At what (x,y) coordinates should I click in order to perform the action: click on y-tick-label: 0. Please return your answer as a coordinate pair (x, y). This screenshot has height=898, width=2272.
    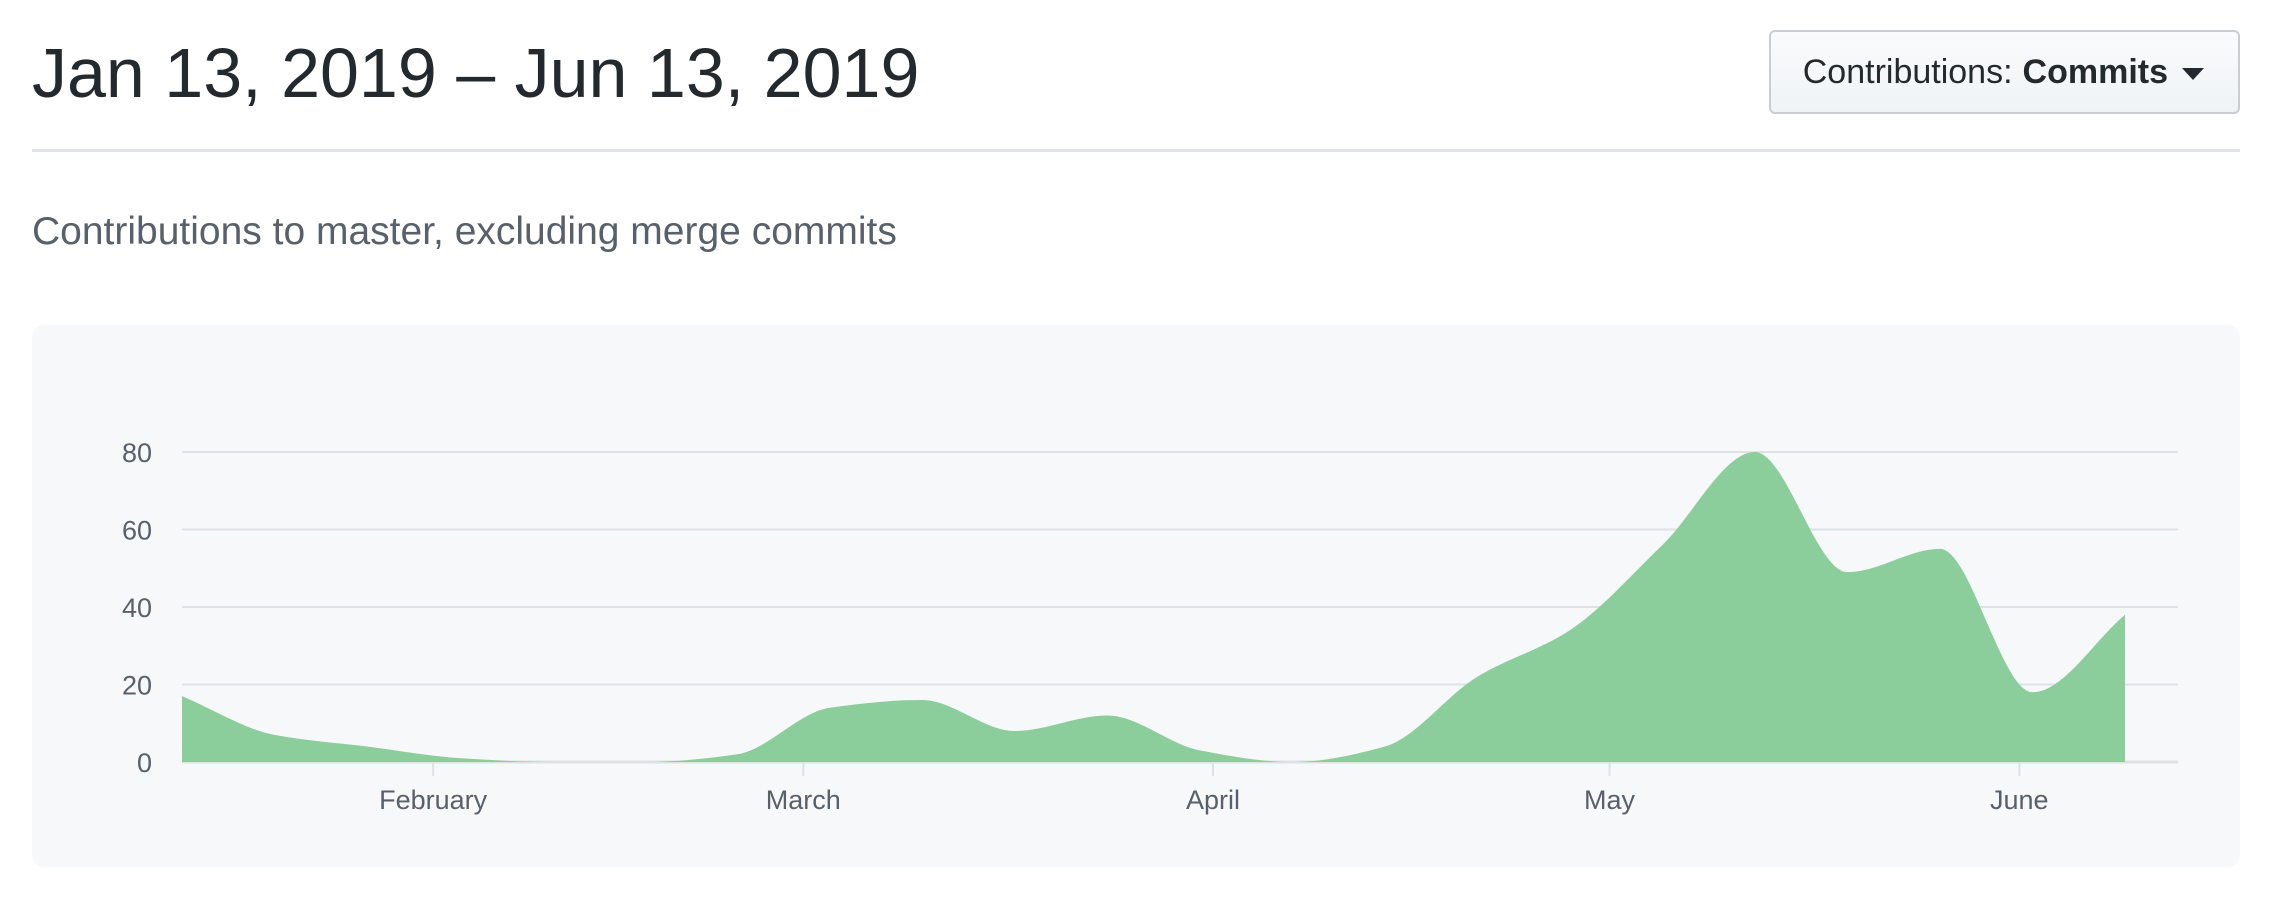
    Looking at the image, I should click on (144, 763).